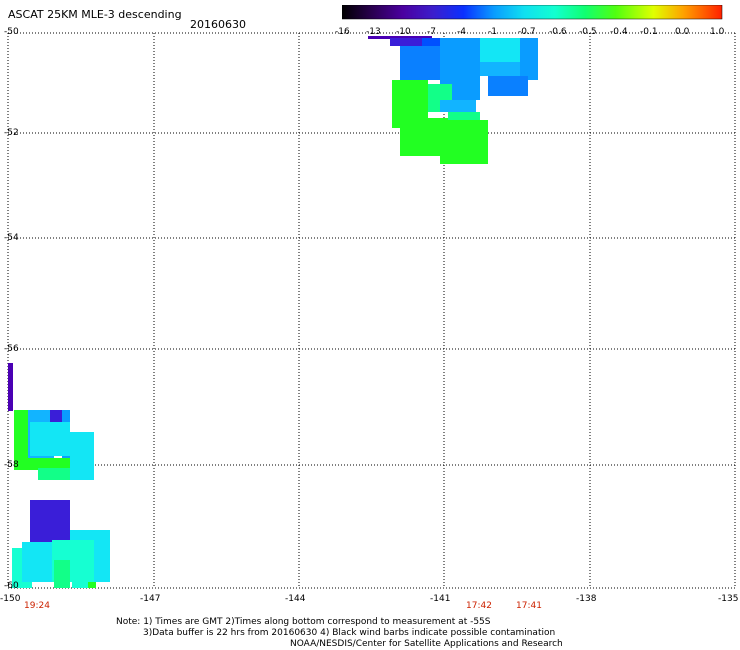 This screenshot has width=740, height=650. What do you see at coordinates (11, 465) in the screenshot?
I see `lat-label: -58` at bounding box center [11, 465].